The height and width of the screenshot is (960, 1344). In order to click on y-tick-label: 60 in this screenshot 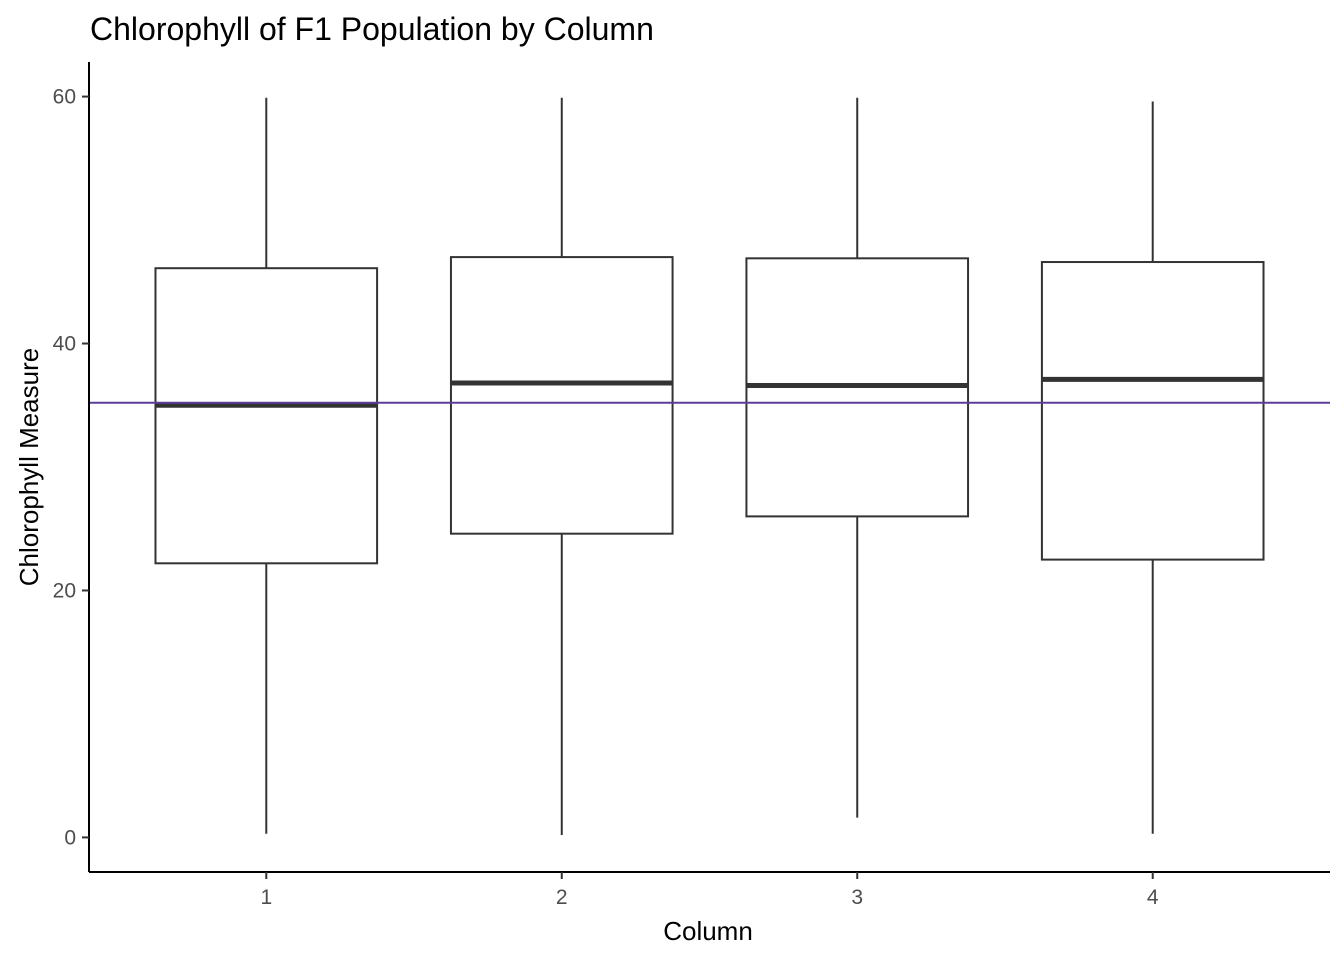, I will do `click(64, 97)`.